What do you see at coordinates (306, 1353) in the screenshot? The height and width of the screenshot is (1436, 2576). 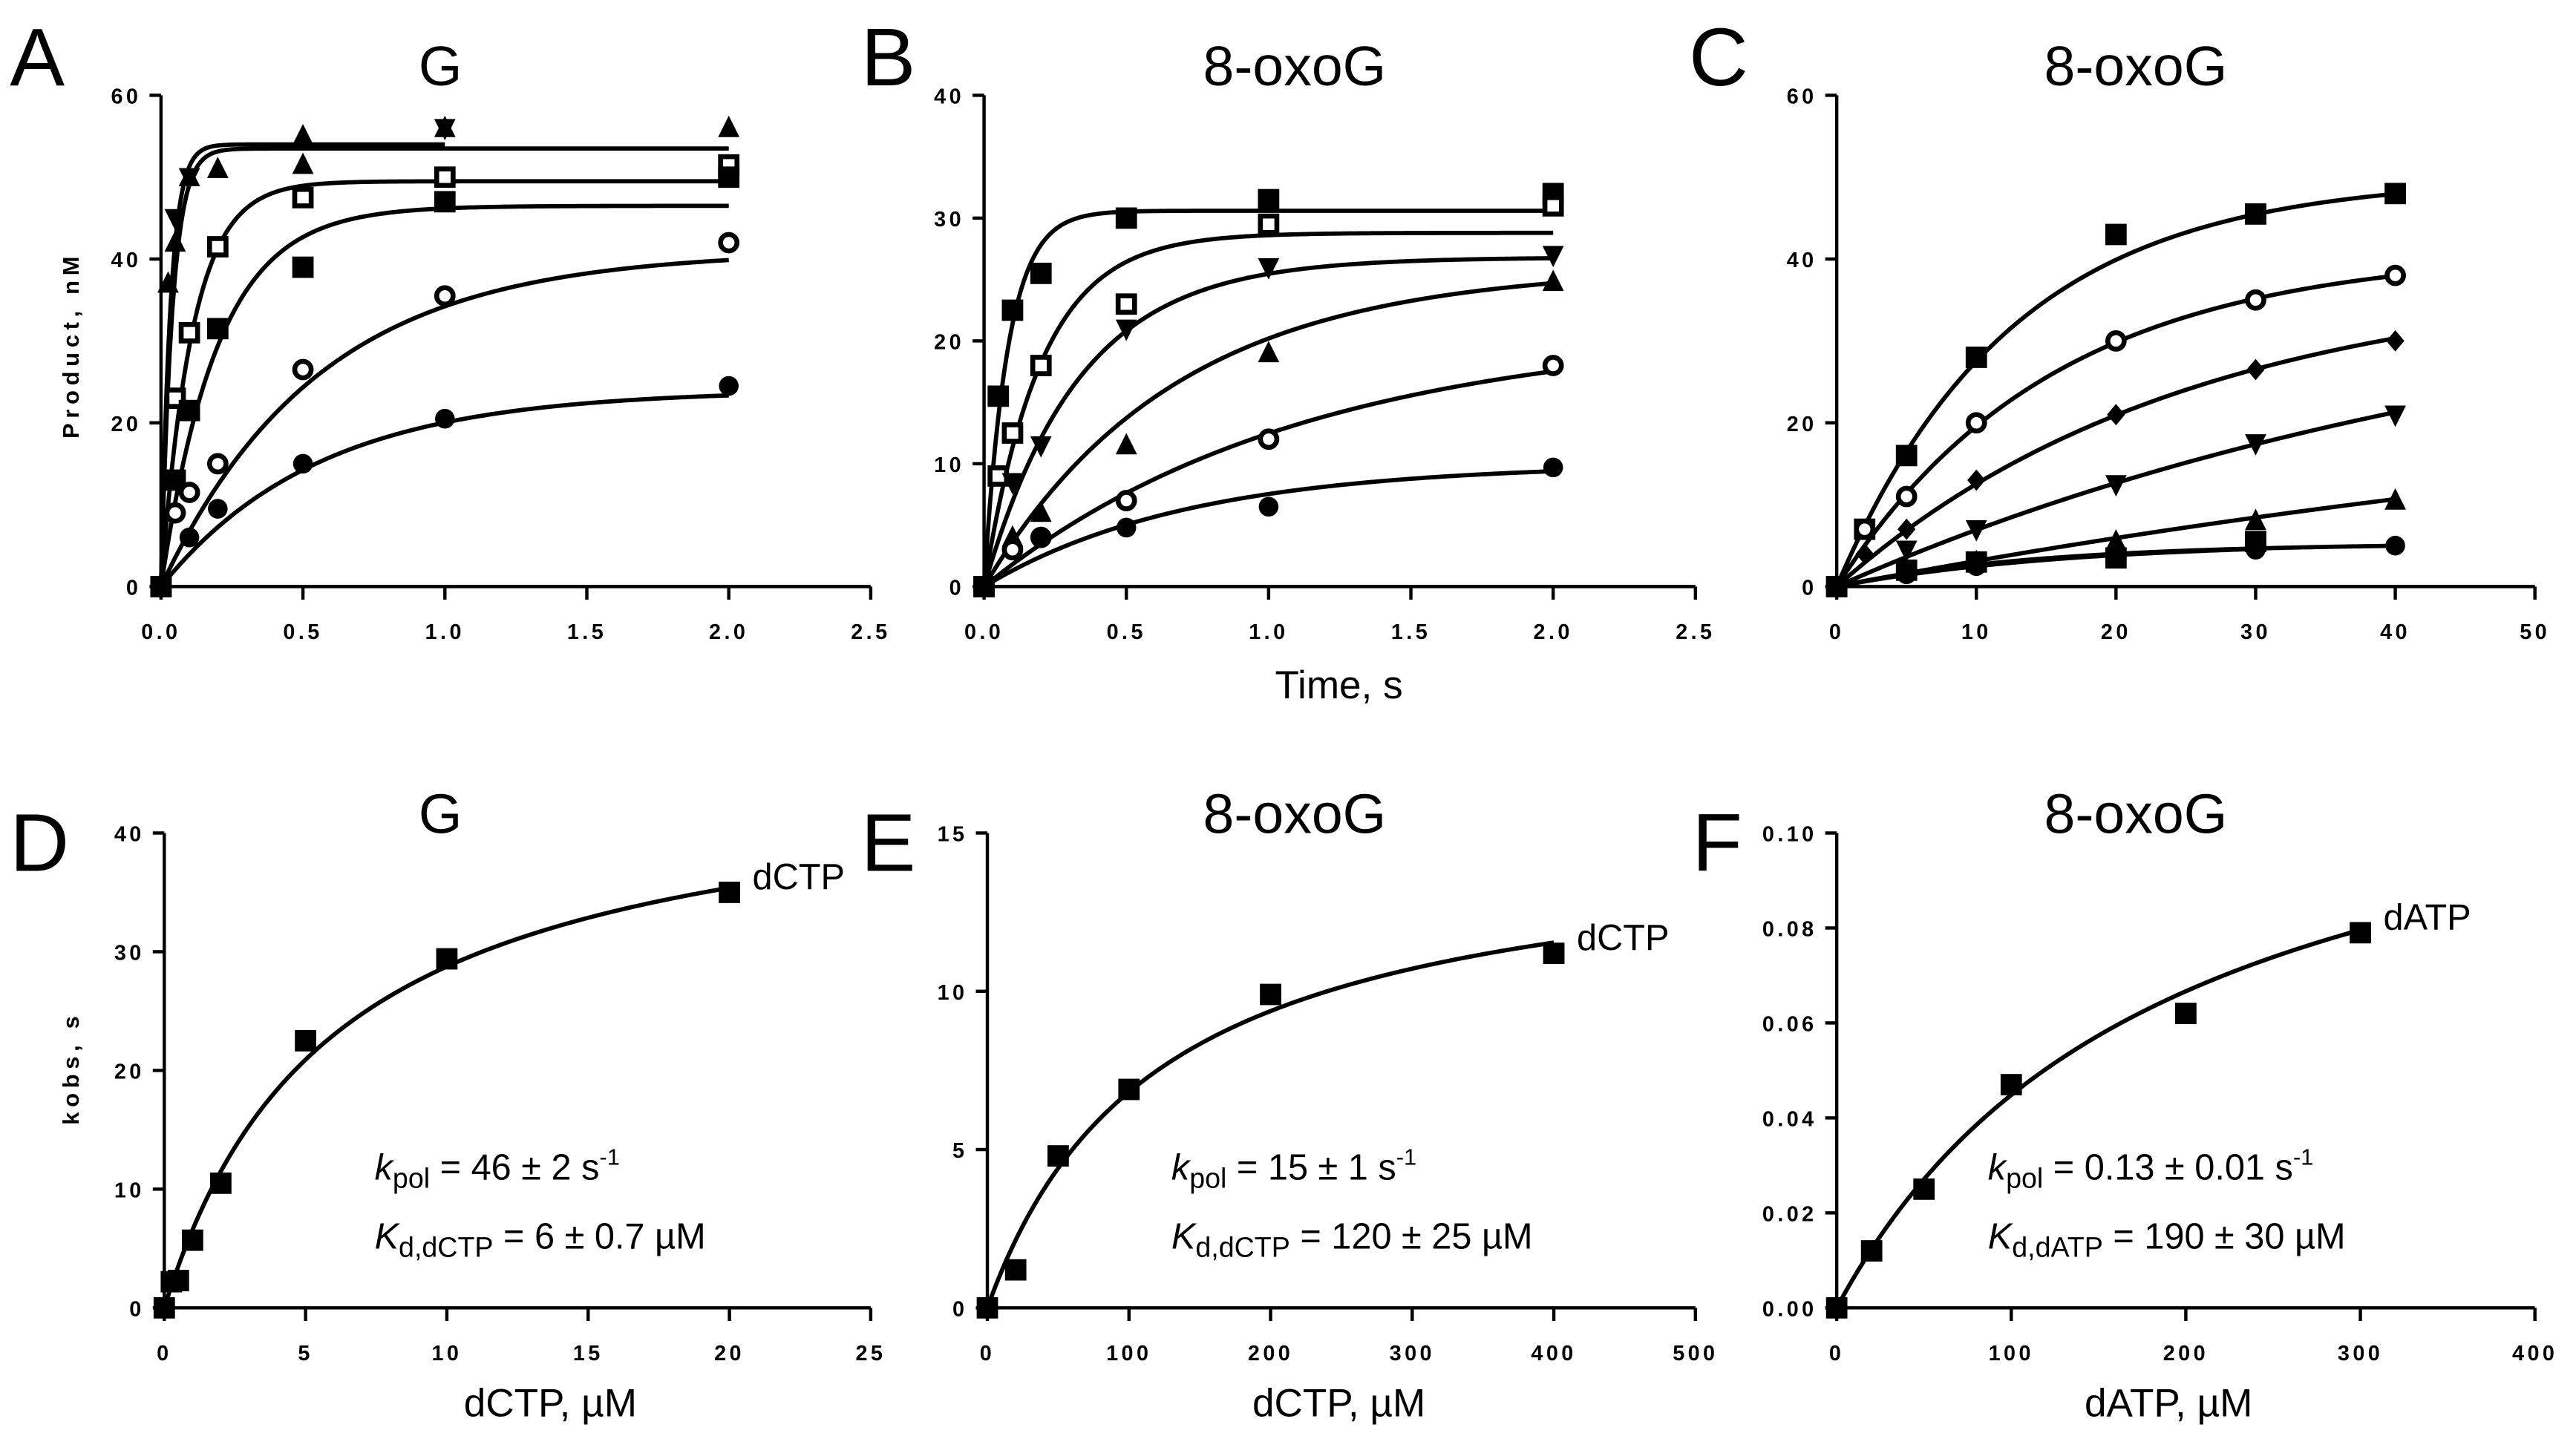 I see `x-tick-label: 5` at bounding box center [306, 1353].